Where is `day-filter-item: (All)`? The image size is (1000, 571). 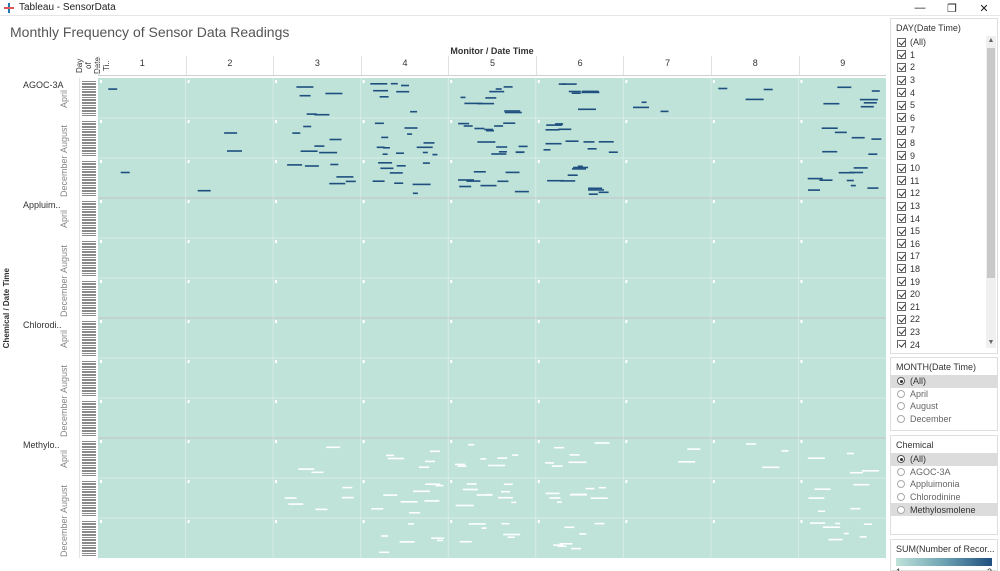 day-filter-item: (All) is located at coordinates (944, 42).